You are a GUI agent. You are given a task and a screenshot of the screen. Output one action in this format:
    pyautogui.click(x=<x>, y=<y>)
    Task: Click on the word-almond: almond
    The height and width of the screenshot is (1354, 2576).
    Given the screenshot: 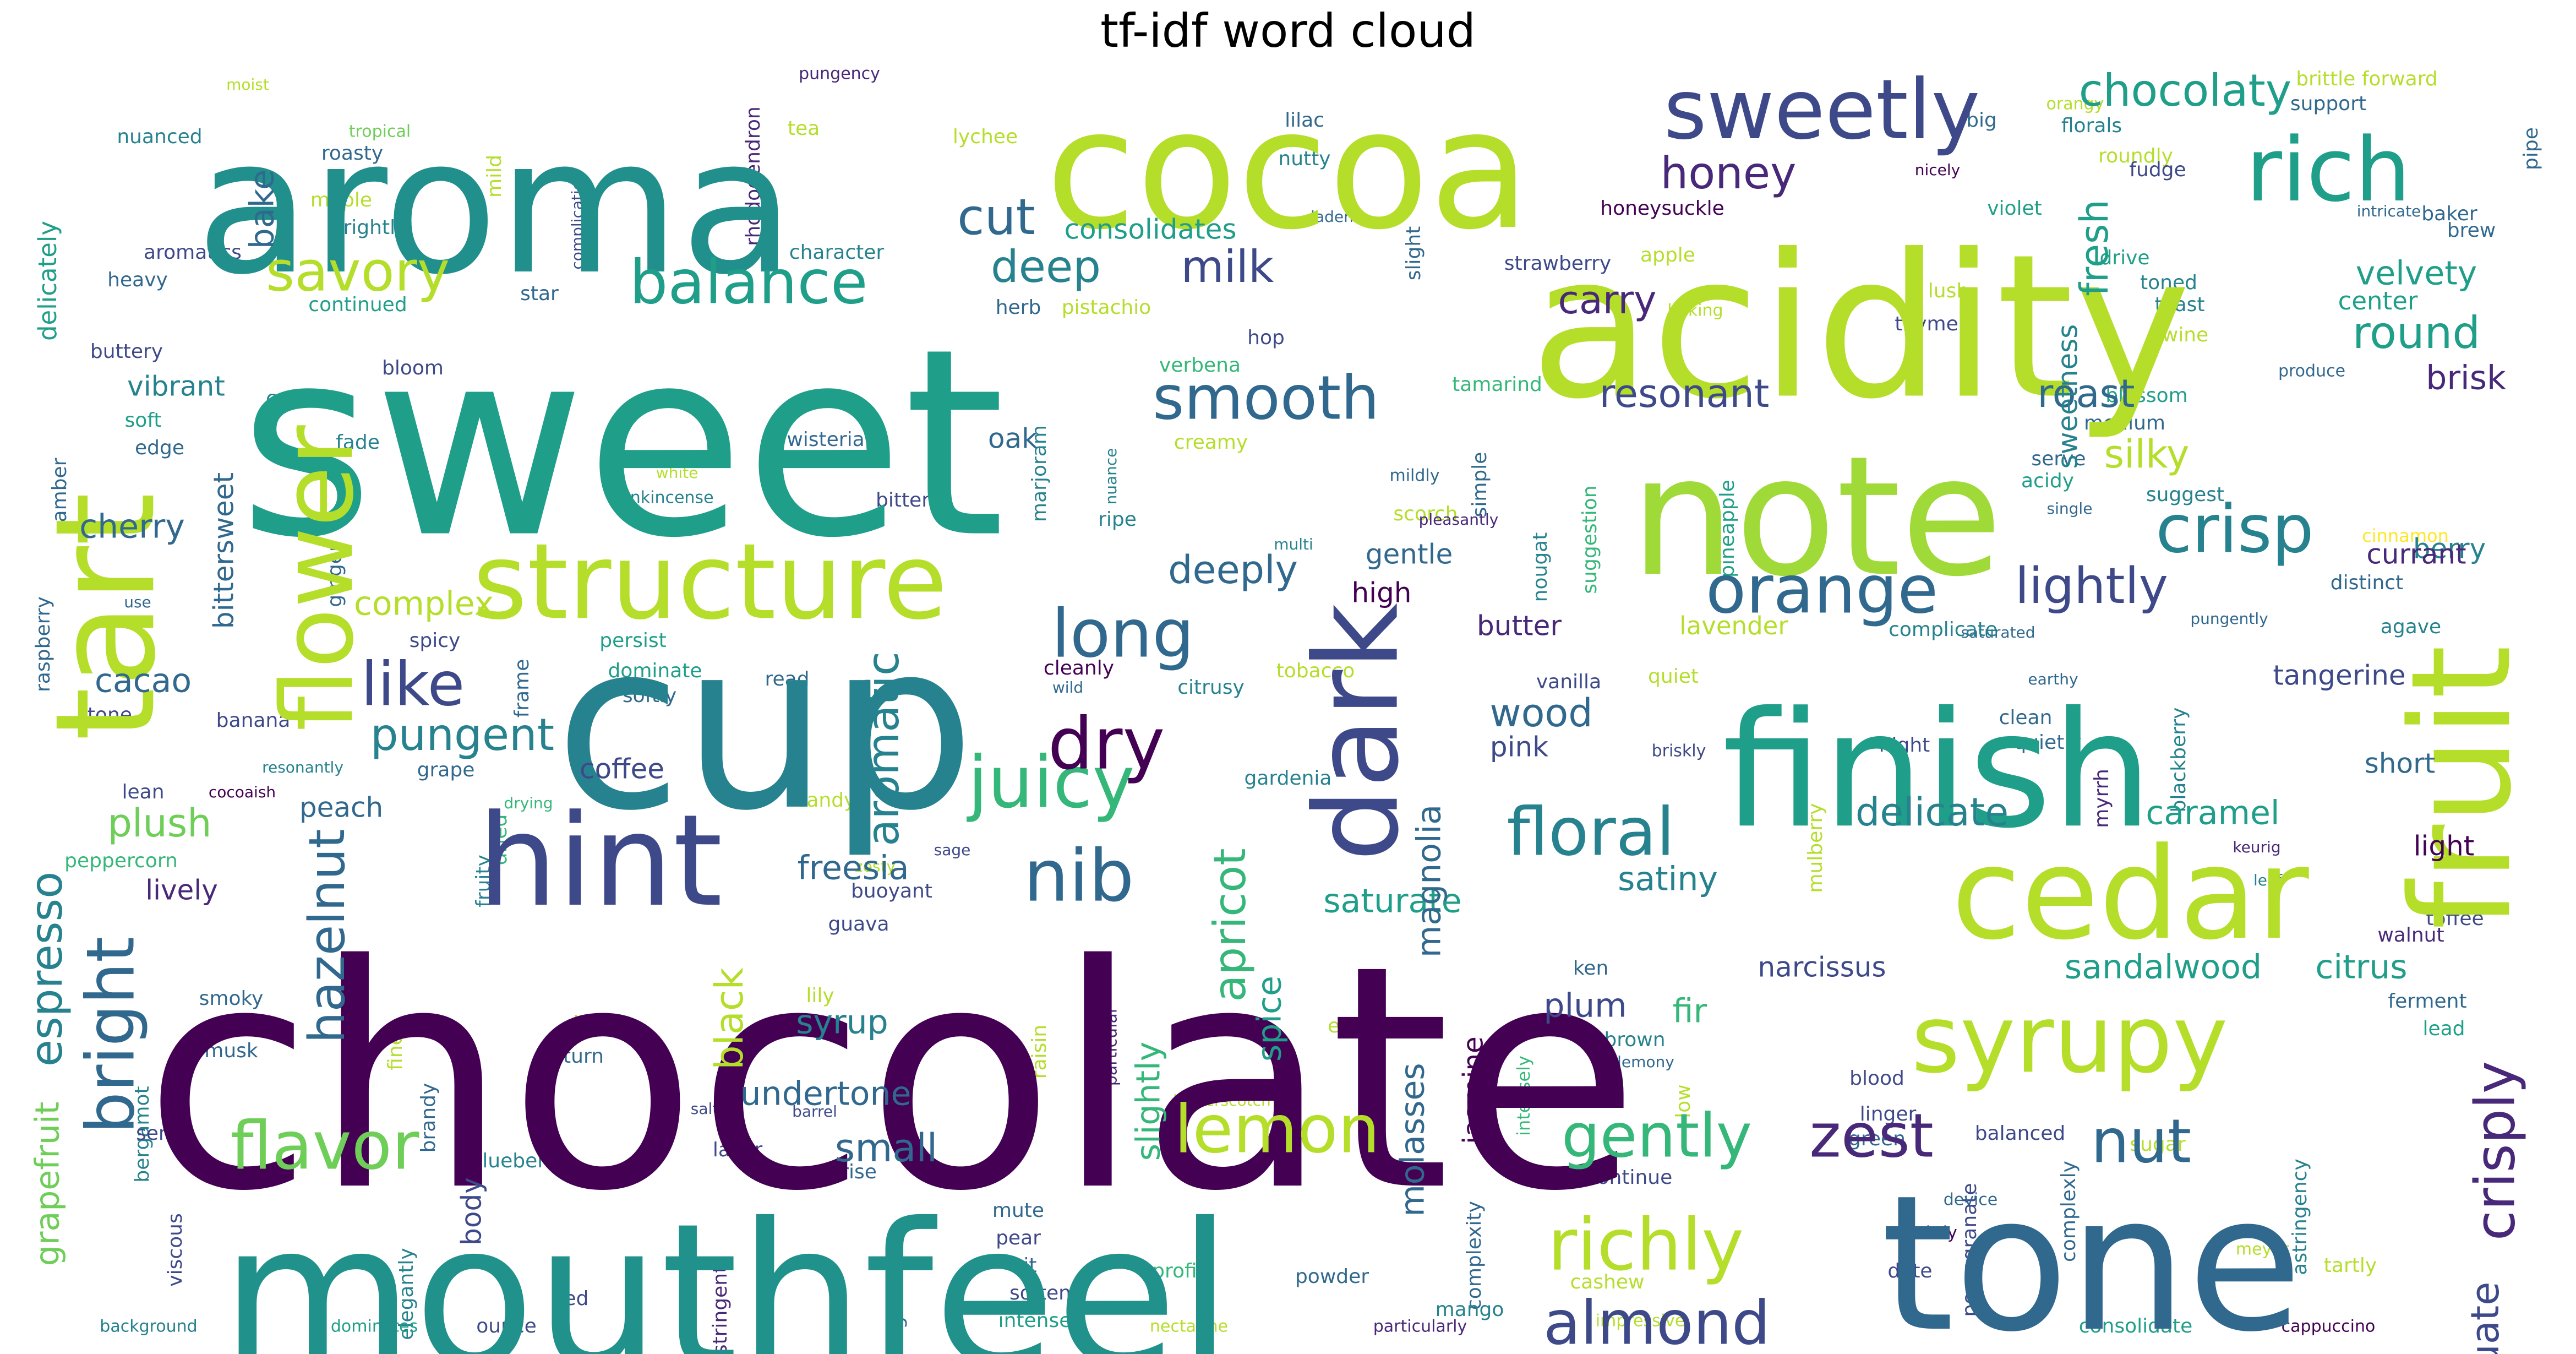 What is the action you would take?
    pyautogui.click(x=1657, y=1320)
    